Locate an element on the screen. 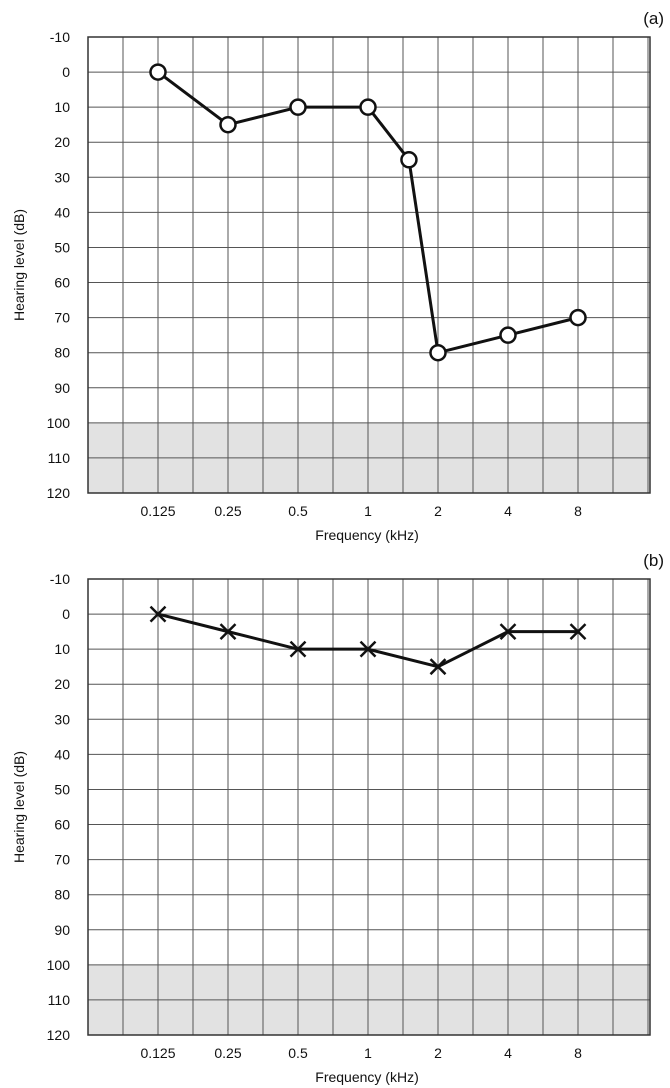 Image resolution: width=670 pixels, height=1088 pixels. panel-label: (b) is located at coordinates (653, 560).